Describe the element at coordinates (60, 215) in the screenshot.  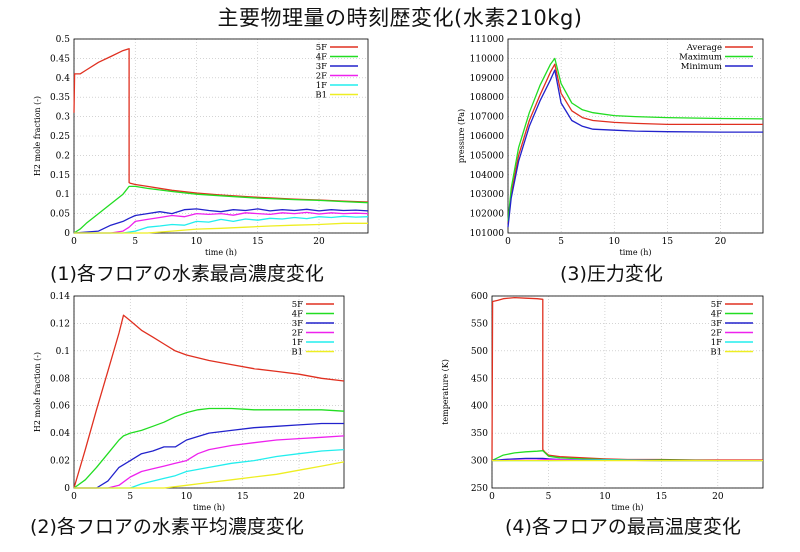
I see `y-tick-label: 0.05` at that location.